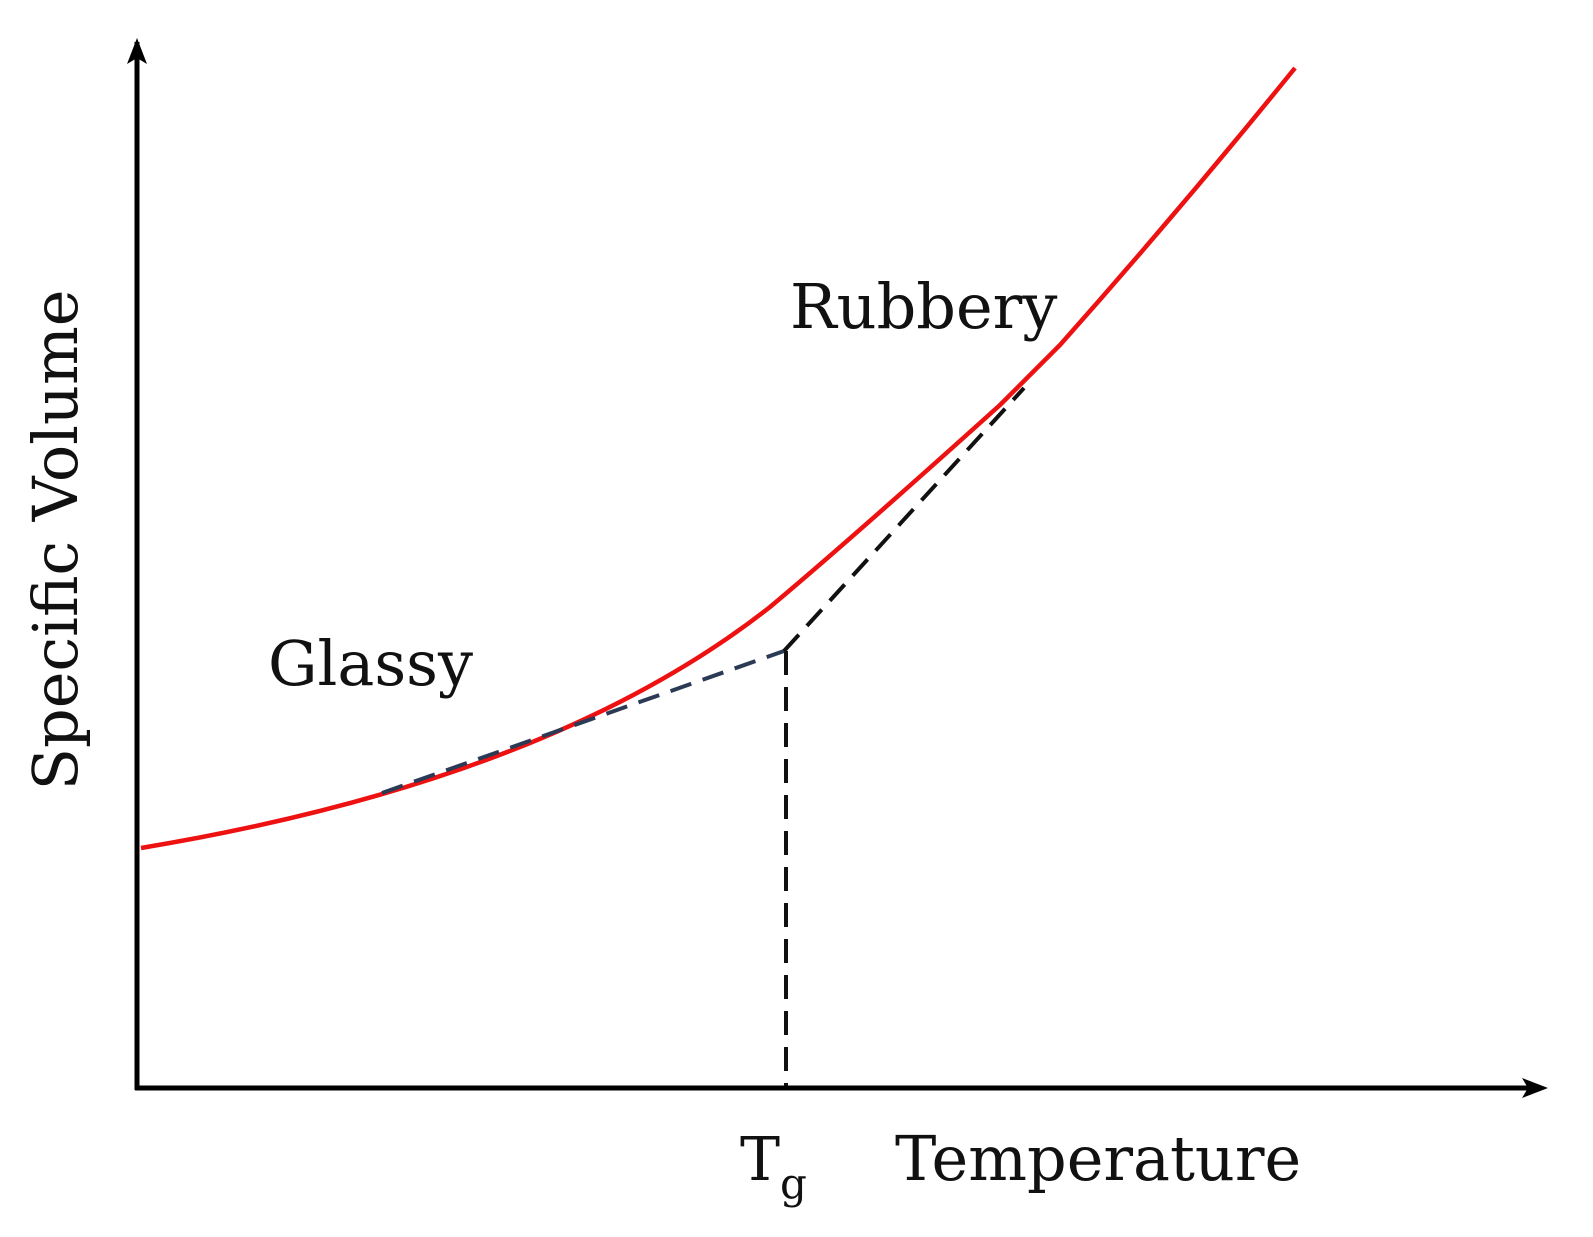  Describe the element at coordinates (1098, 1158) in the screenshot. I see `x-axis-label: Temperature` at that location.